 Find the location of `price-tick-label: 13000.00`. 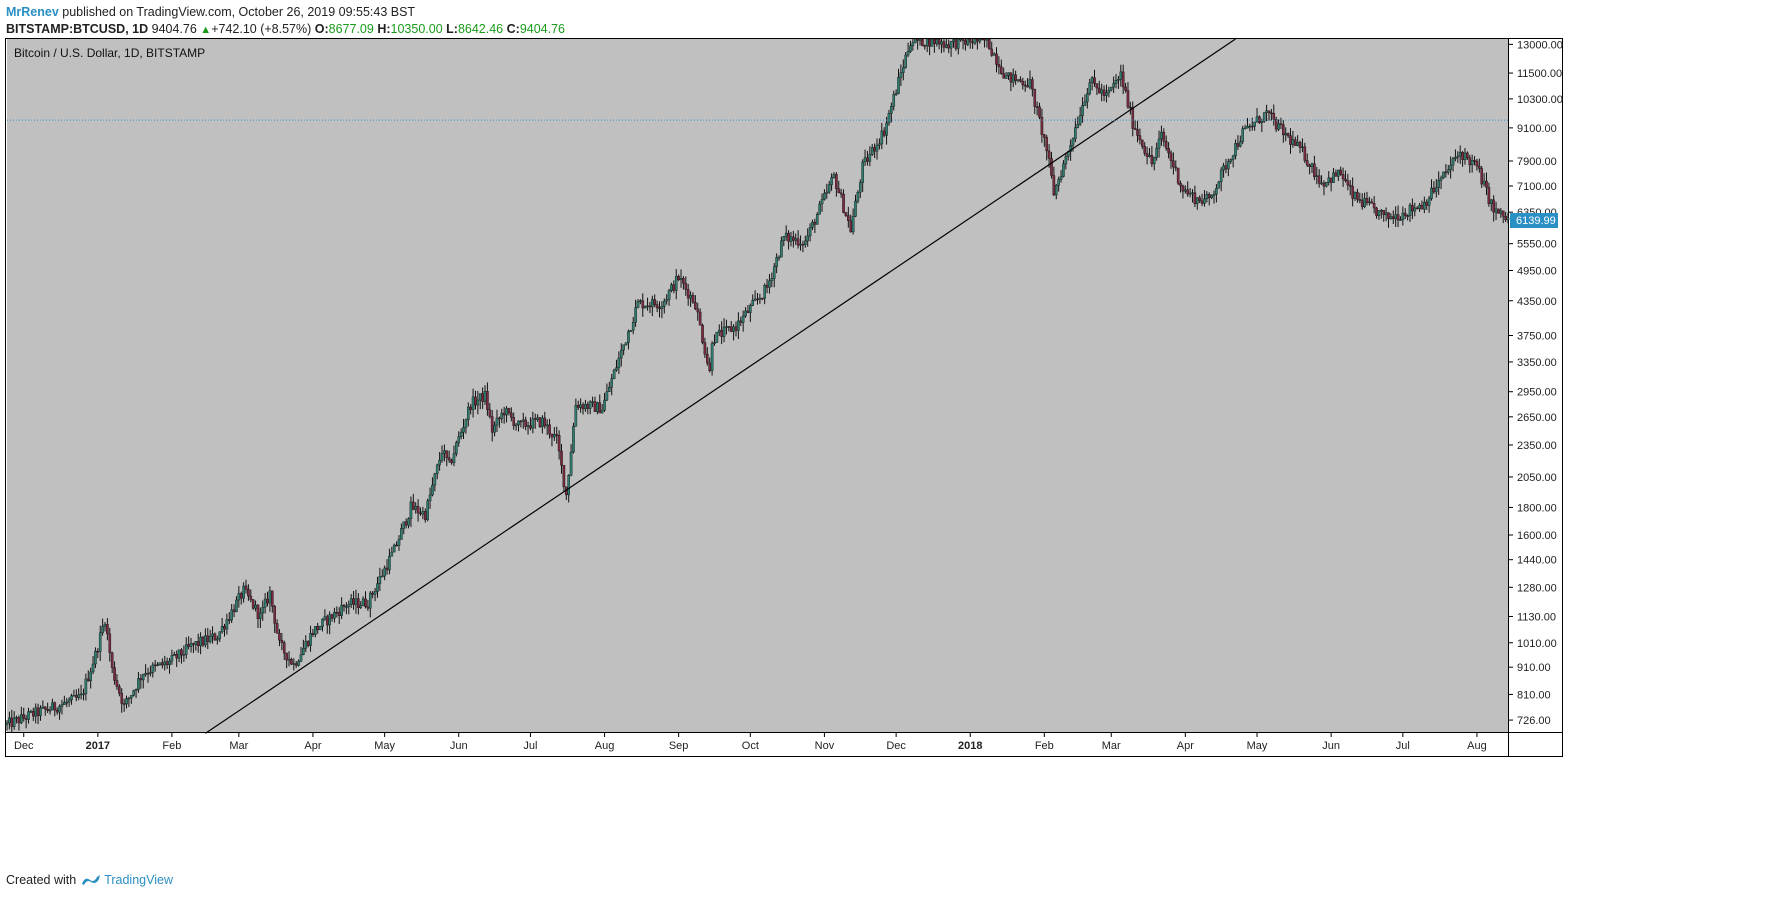

price-tick-label: 13000.00 is located at coordinates (1540, 45).